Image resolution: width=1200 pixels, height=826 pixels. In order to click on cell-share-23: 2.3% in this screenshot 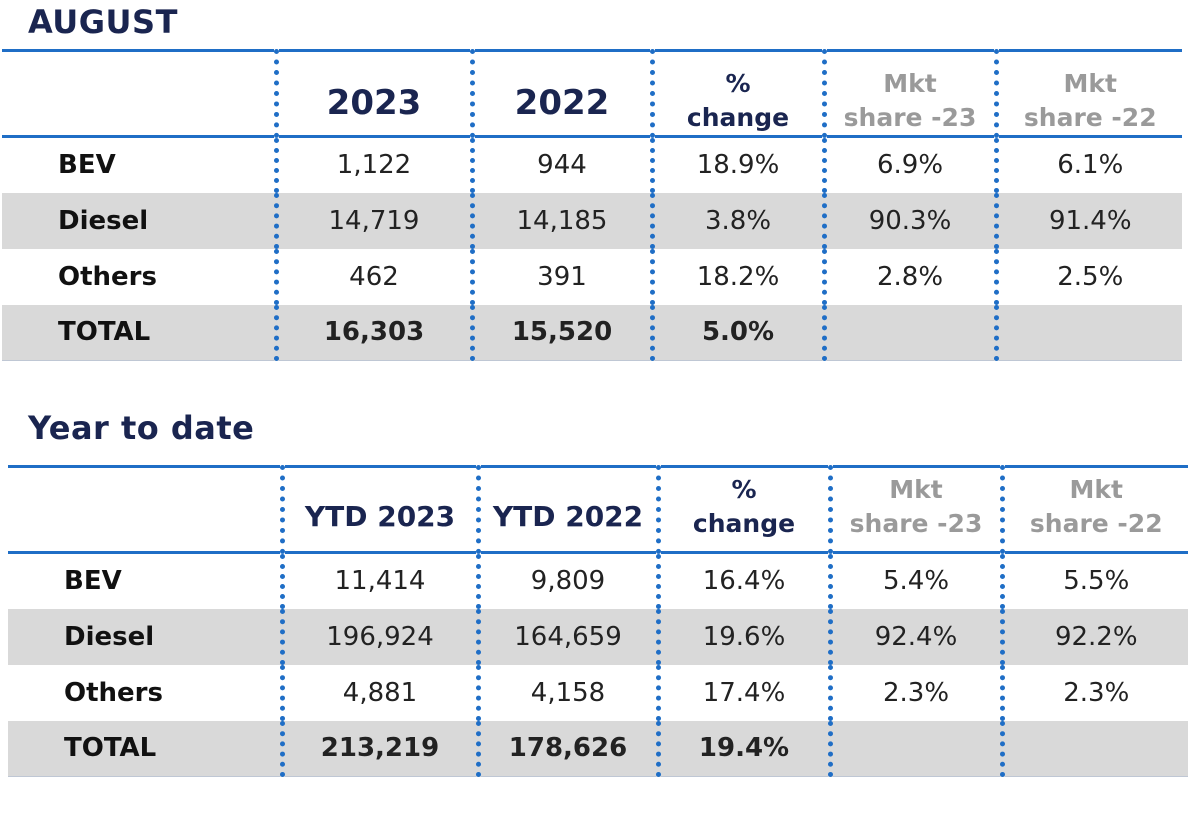, I will do `click(914, 692)`.